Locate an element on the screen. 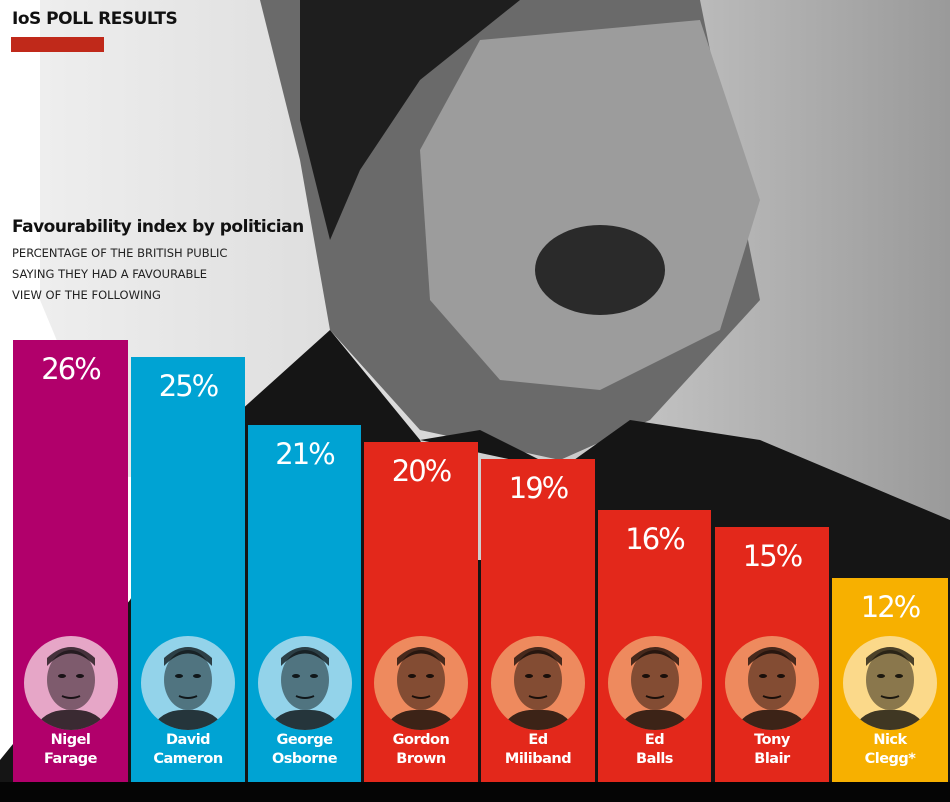 Image resolution: width=950 pixels, height=802 pixels. data-label: 19% is located at coordinates (538, 488).